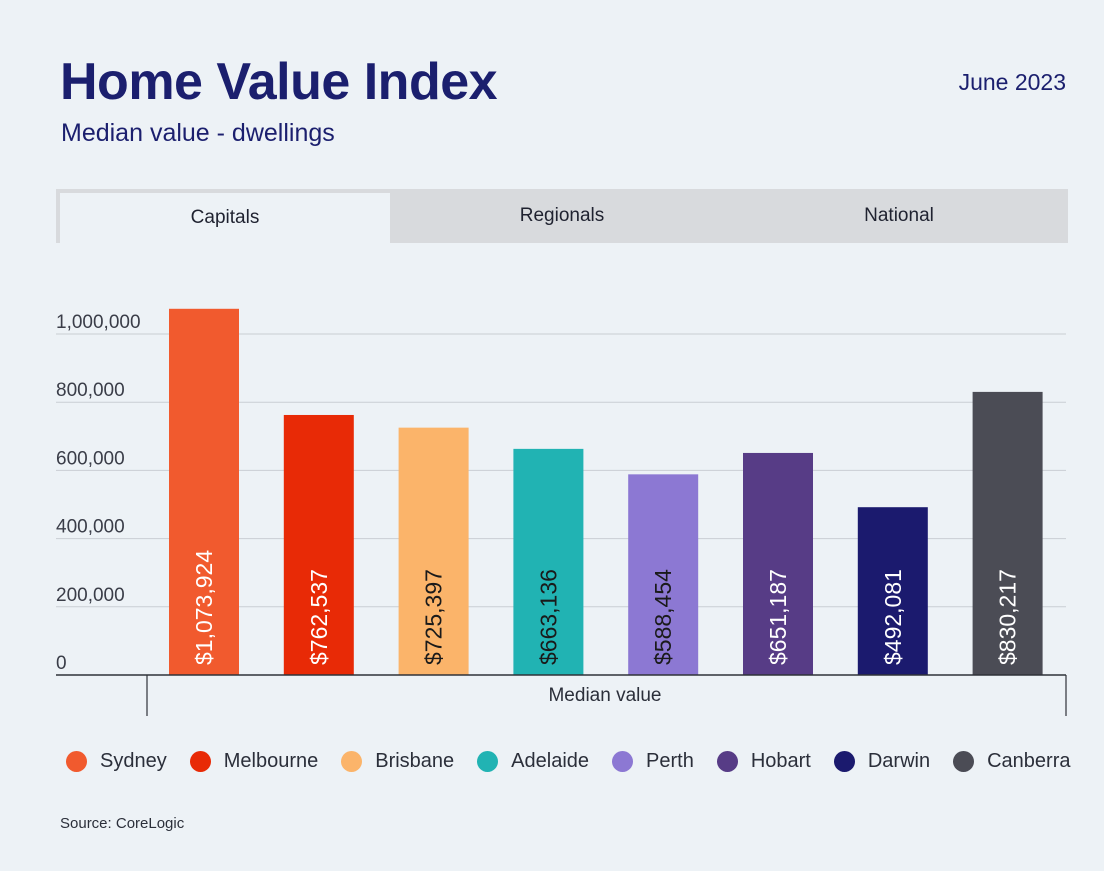 The image size is (1104, 871). What do you see at coordinates (204, 607) in the screenshot?
I see `bar-value-label: $1,073,924` at bounding box center [204, 607].